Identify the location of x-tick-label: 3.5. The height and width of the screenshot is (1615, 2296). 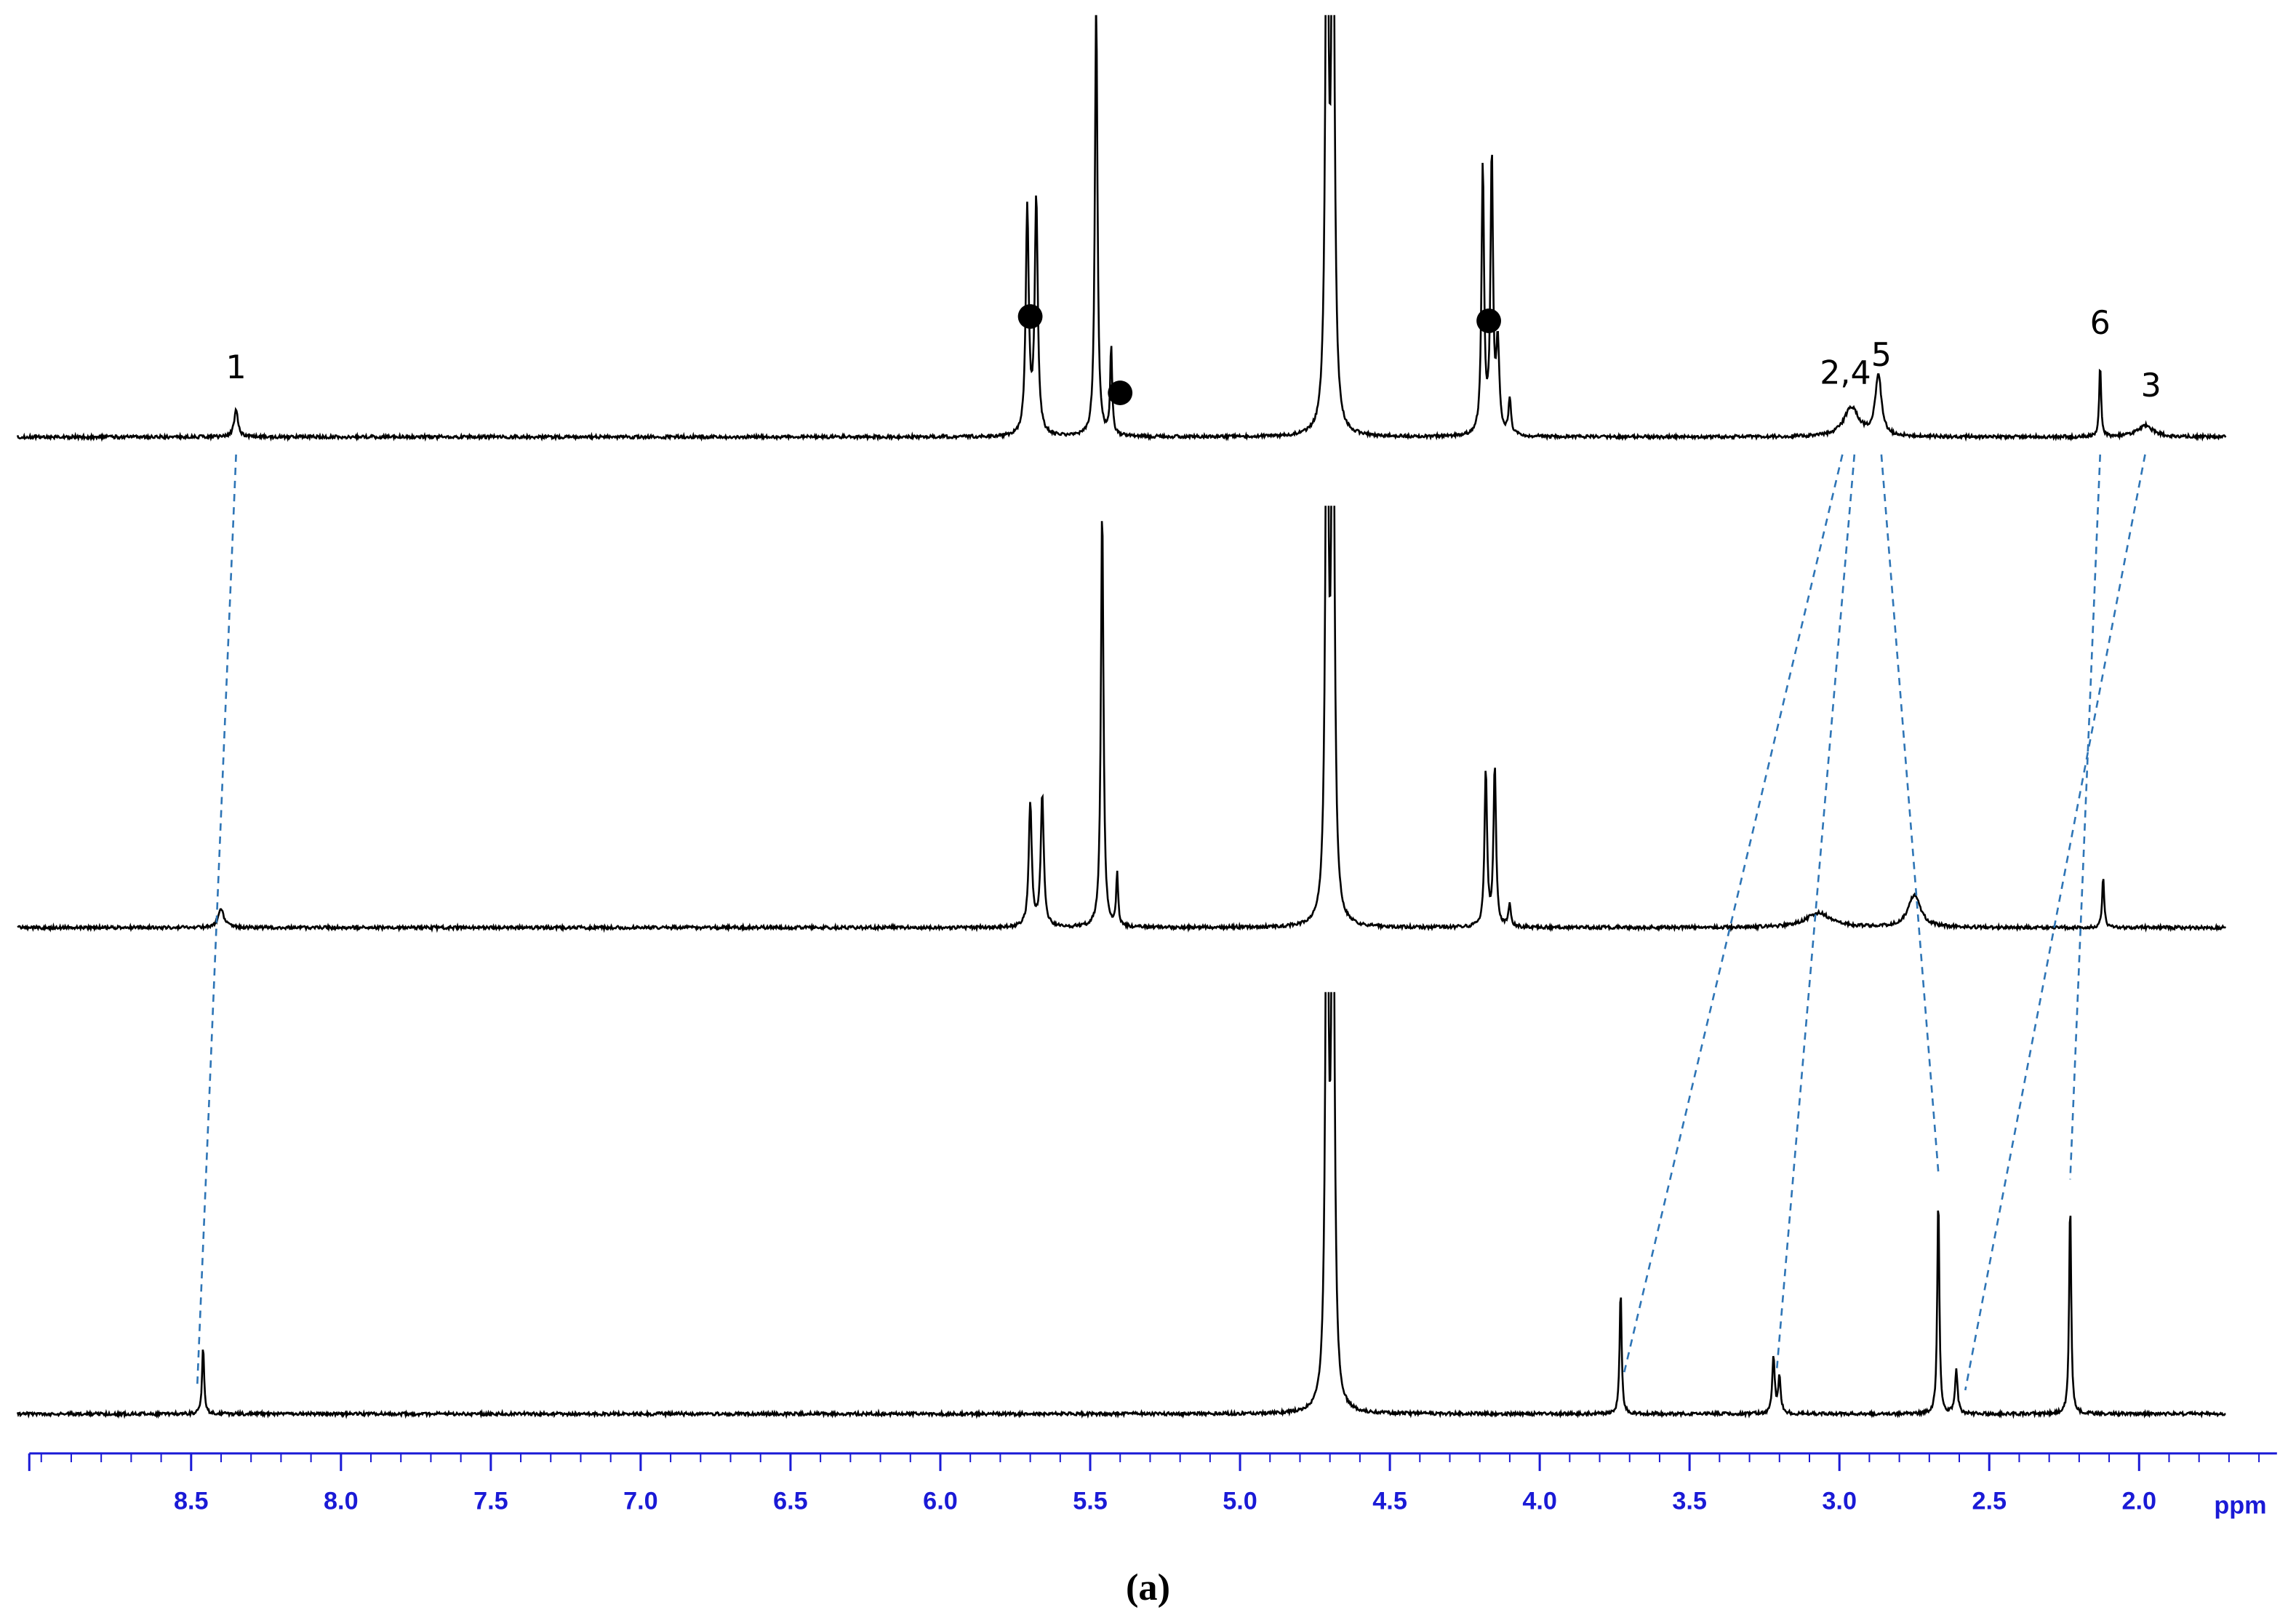
(1689, 1501).